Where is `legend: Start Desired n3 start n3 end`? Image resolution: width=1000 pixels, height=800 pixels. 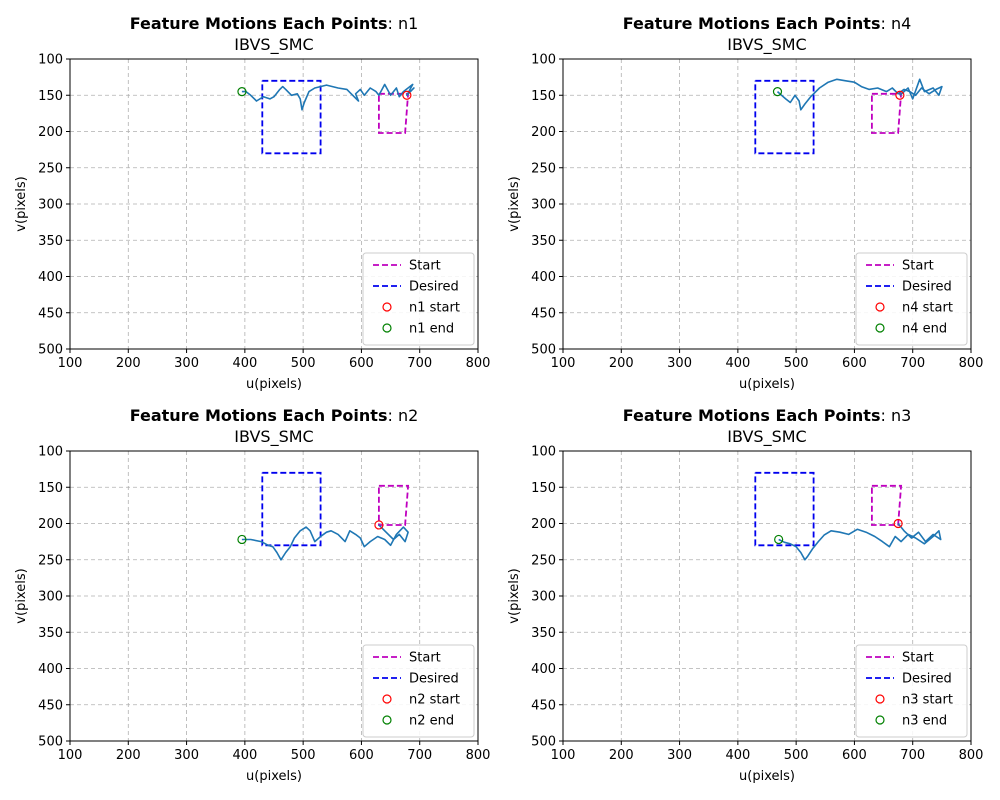 legend: Start Desired n3 start n3 end is located at coordinates (911, 691).